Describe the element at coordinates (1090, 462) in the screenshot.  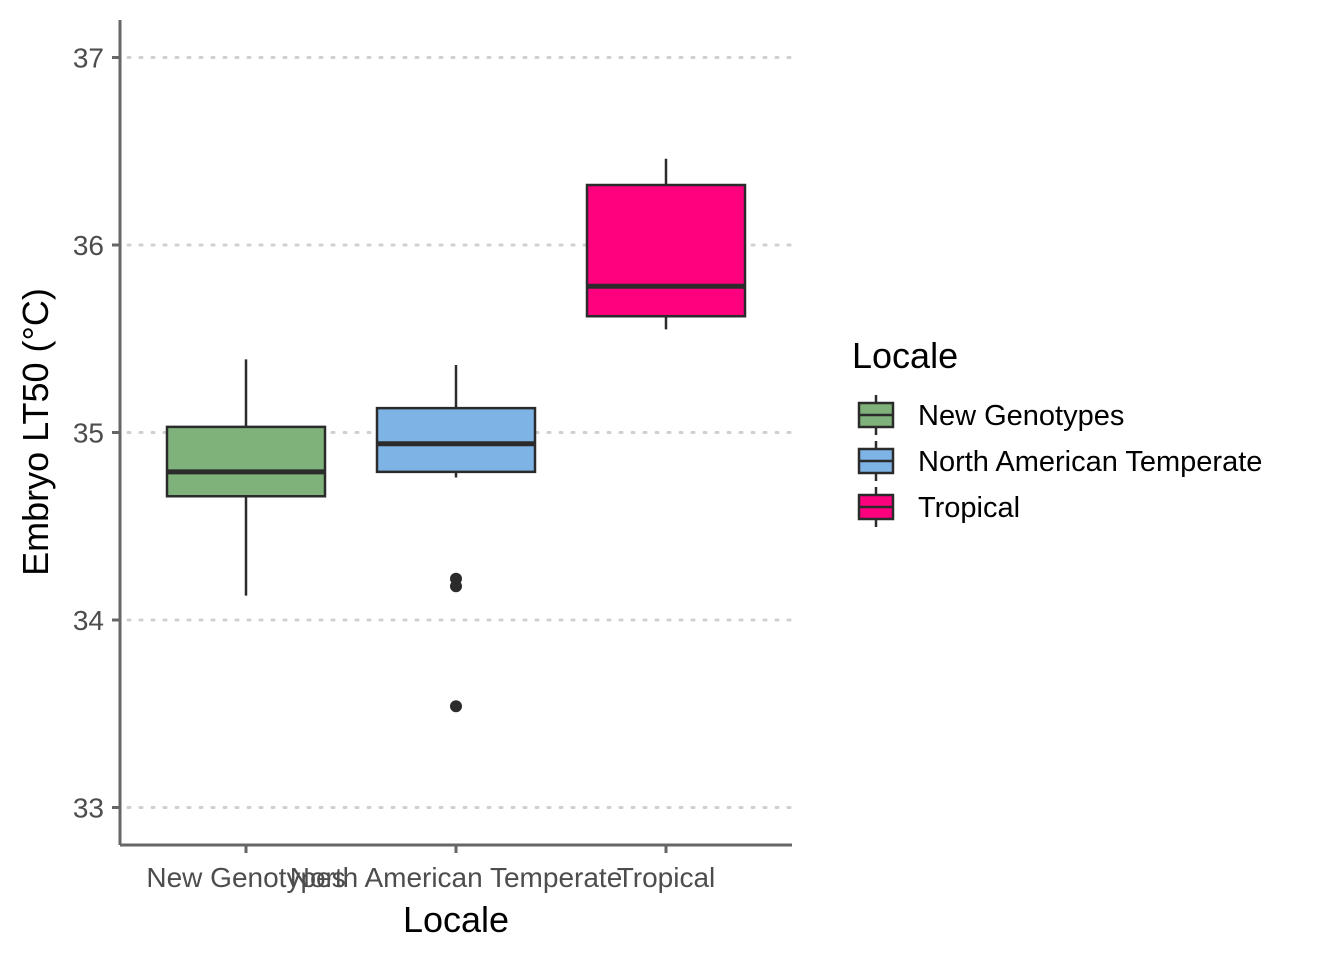
I see `legend-label: North American Temperate` at that location.